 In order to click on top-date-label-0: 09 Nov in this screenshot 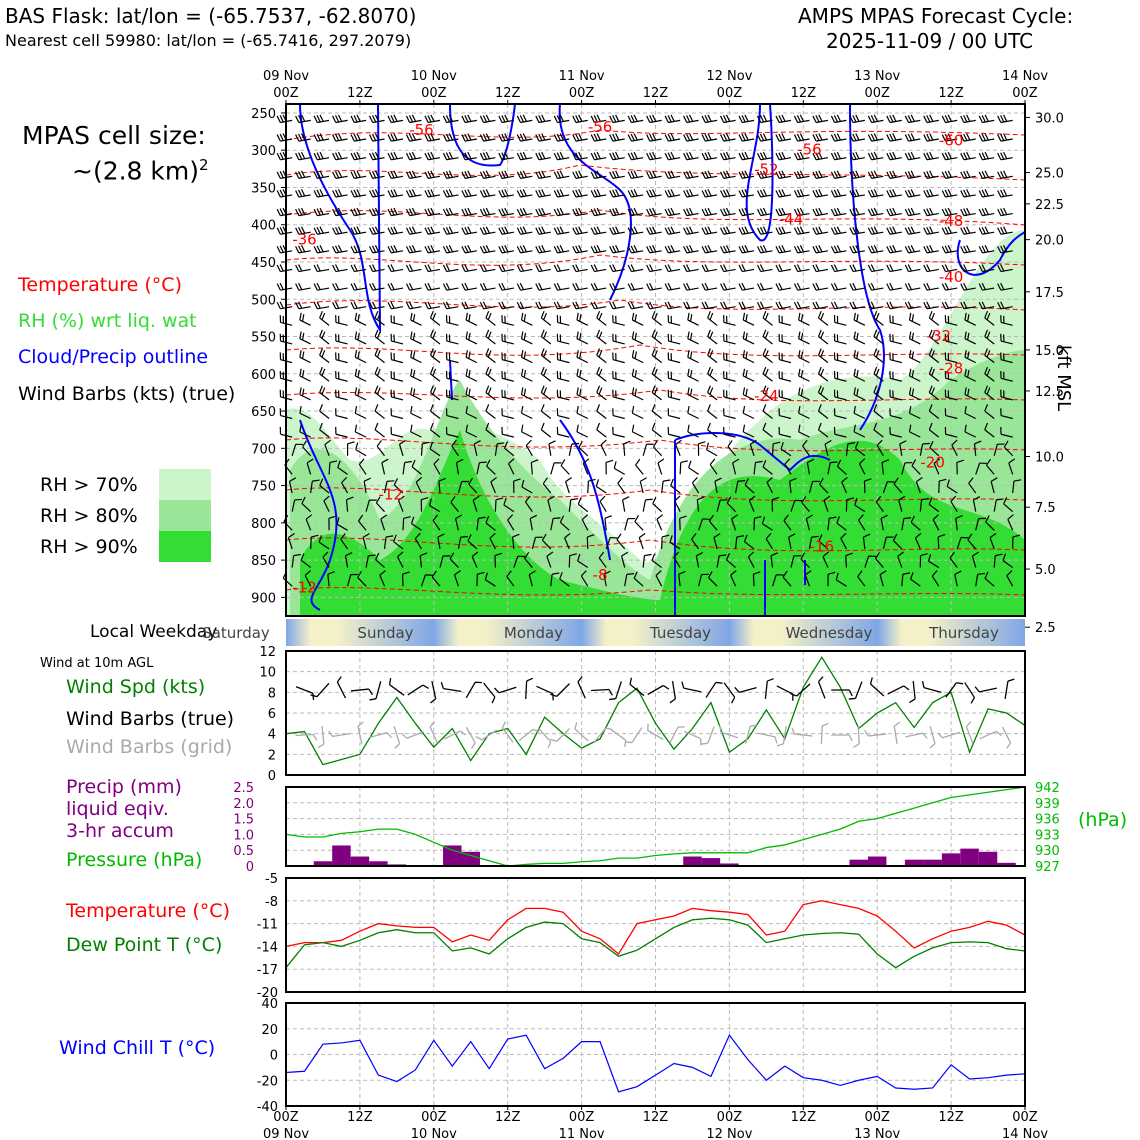, I will do `click(286, 76)`.